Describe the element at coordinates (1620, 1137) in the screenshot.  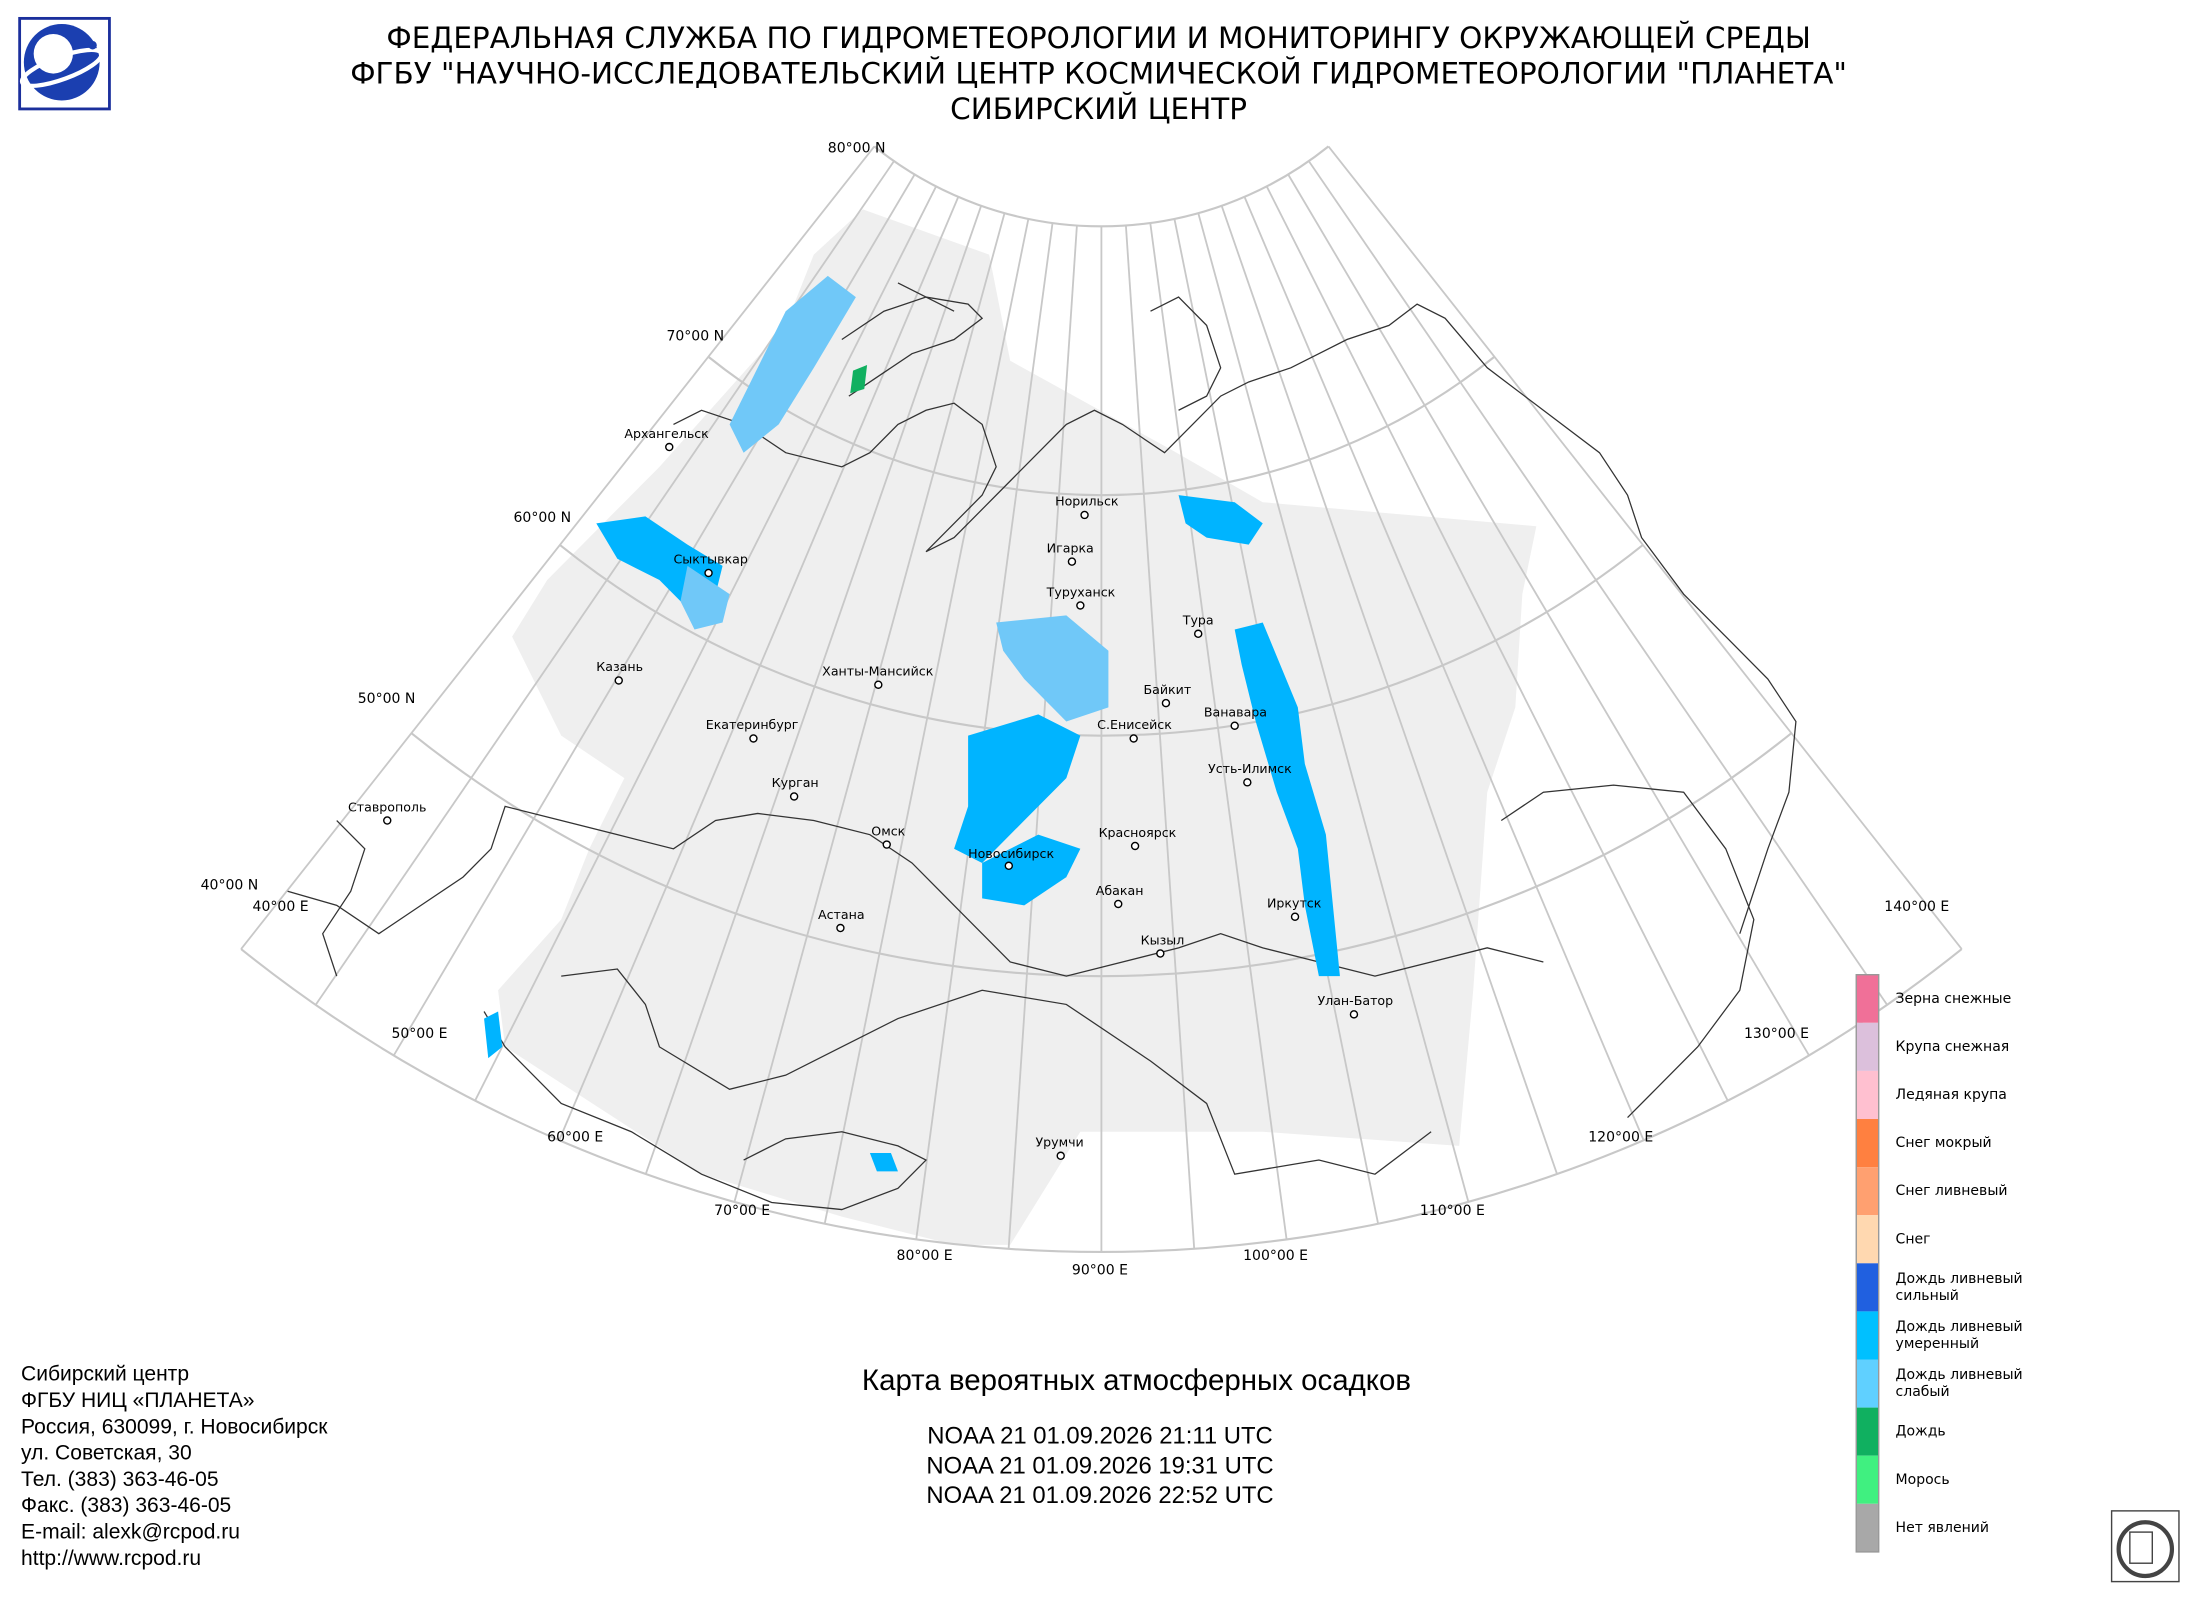
I see `lon-label: 120°00 E` at that location.